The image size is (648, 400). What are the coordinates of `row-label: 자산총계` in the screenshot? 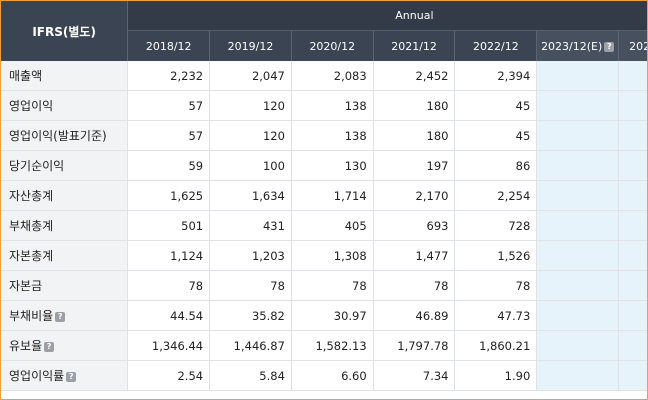 It's located at (65, 195).